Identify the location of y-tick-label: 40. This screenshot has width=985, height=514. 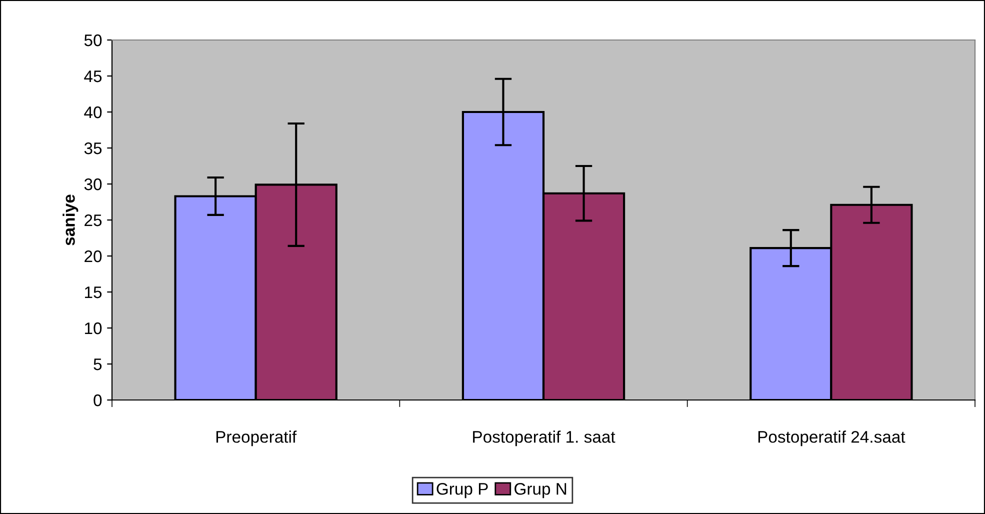
(93, 112).